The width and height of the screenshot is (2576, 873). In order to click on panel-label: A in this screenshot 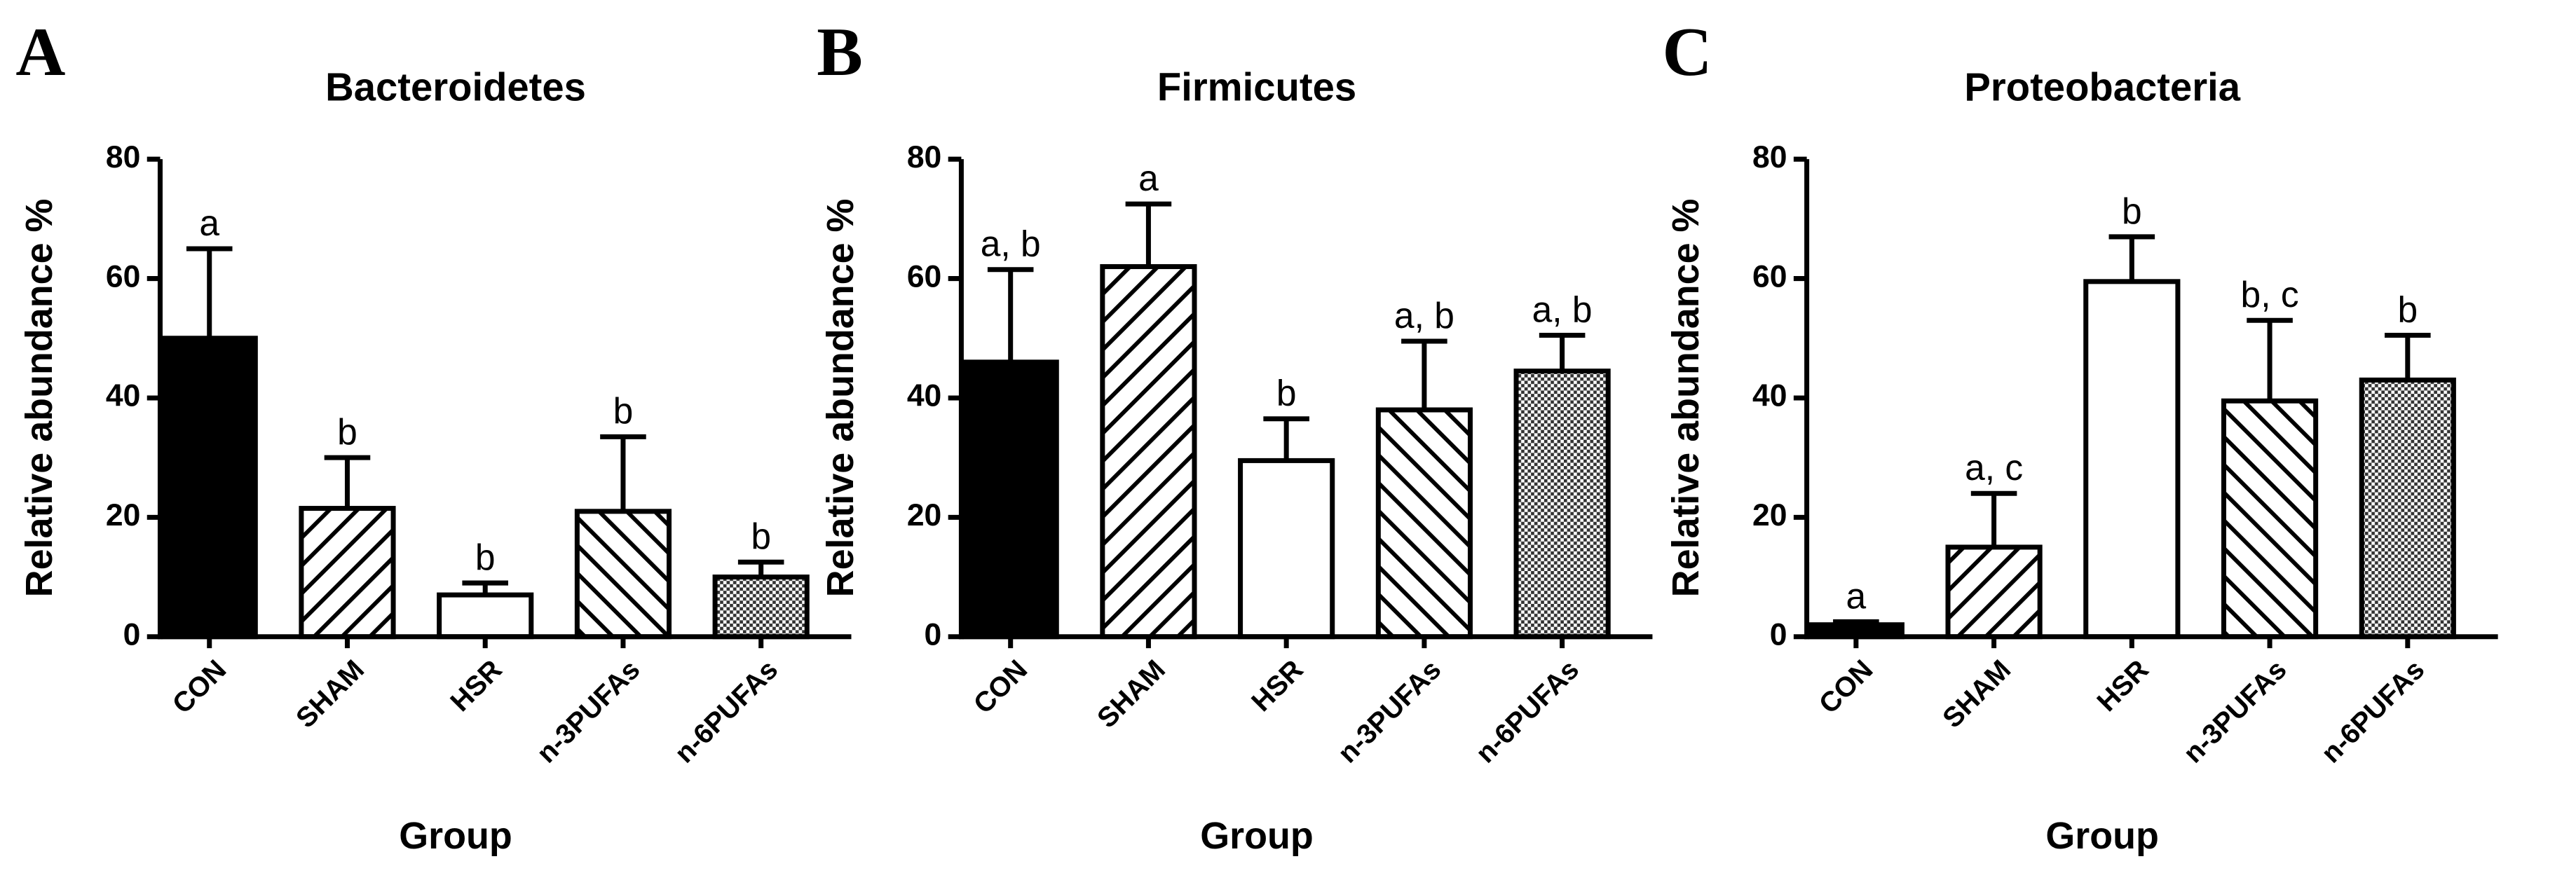, I will do `click(40, 52)`.